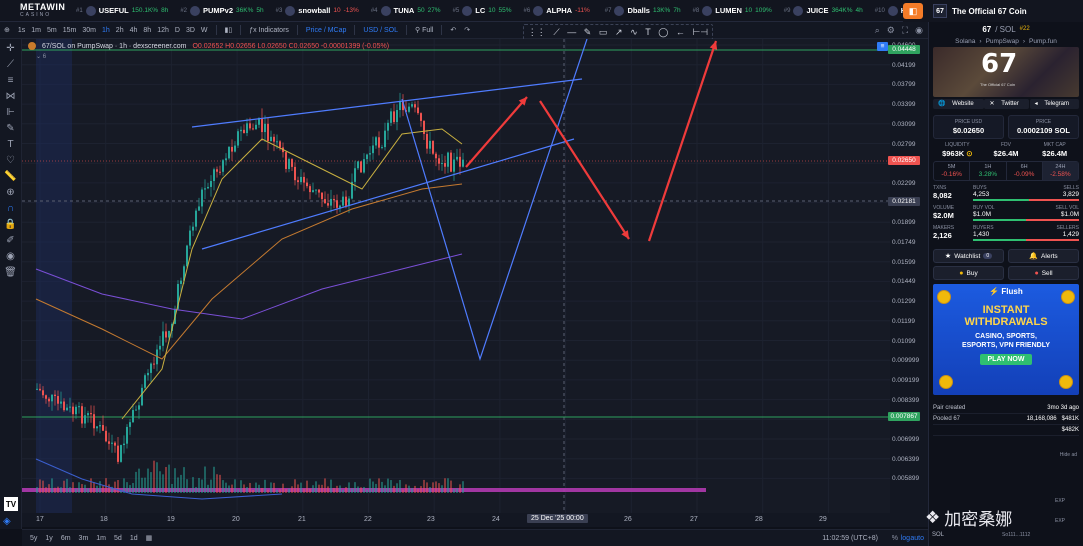 This screenshot has width=1083, height=546. I want to click on interval-W: W, so click(204, 30).